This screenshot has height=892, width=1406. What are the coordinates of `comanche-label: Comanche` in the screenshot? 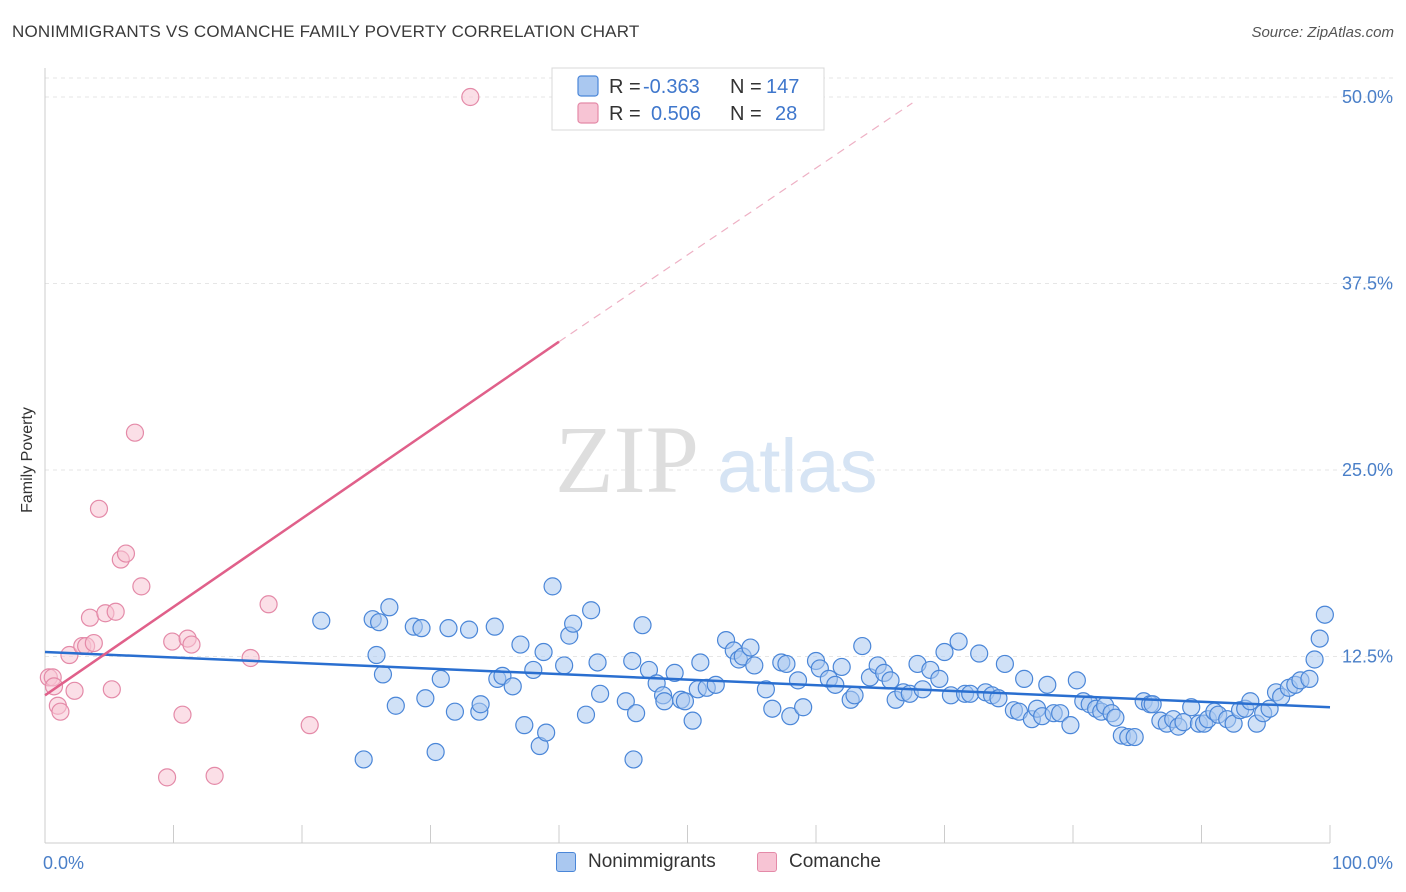 It's located at (835, 861).